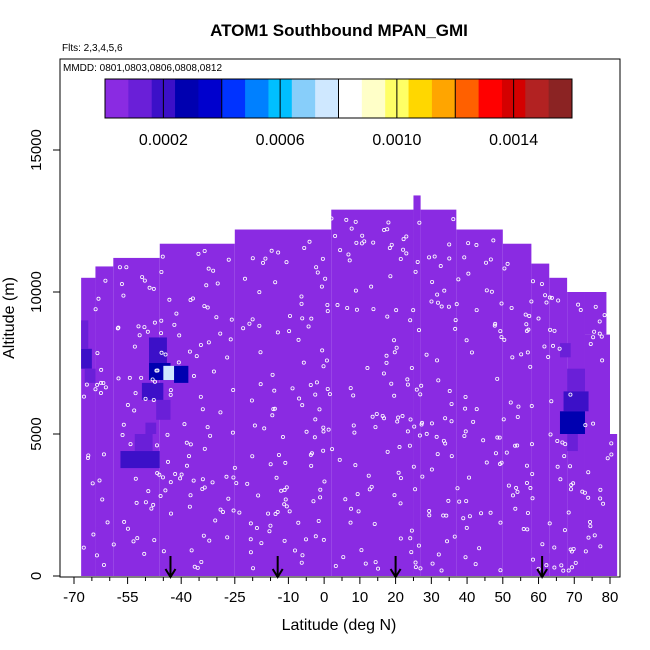 The image size is (650, 650). I want to click on x-tick-label: 40, so click(467, 597).